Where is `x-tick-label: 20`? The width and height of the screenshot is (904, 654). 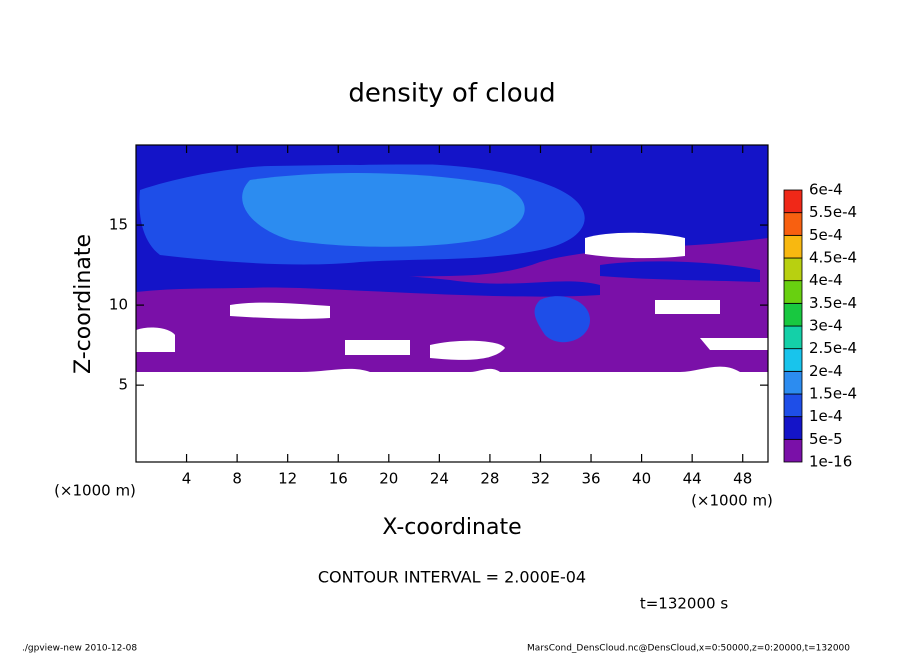
x-tick-label: 20 is located at coordinates (388, 479).